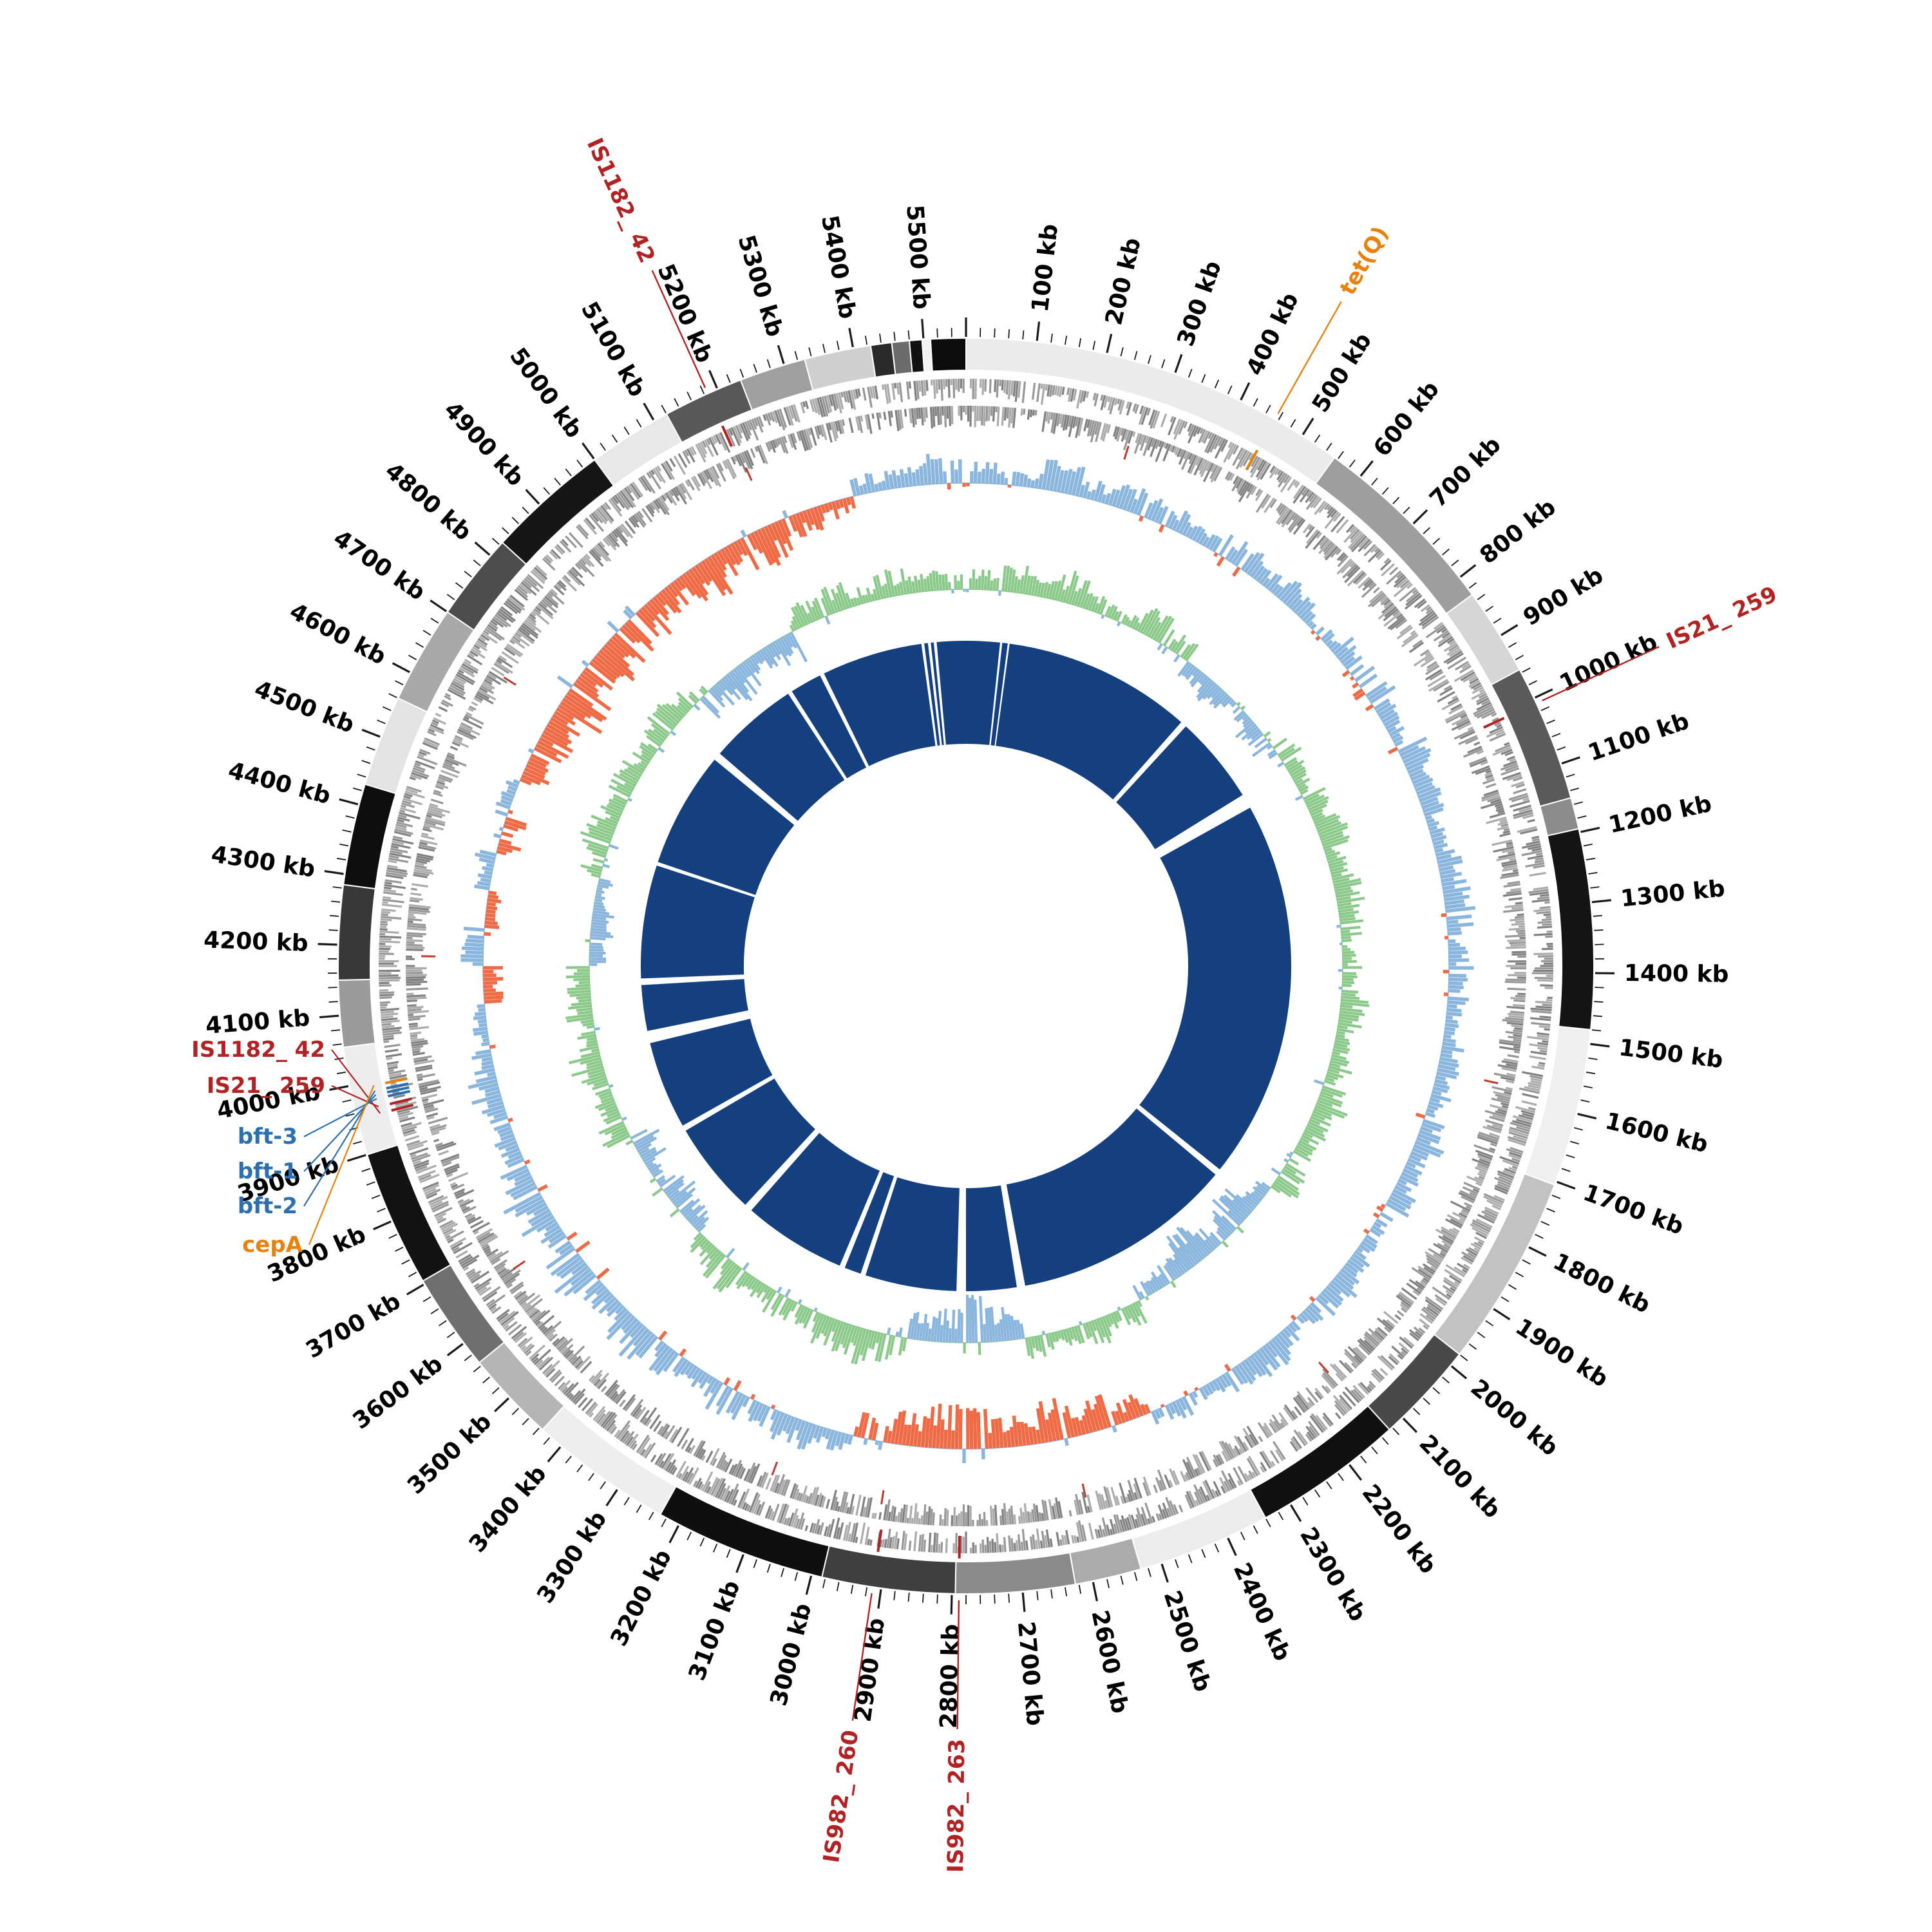 The height and width of the screenshot is (1932, 1932). What do you see at coordinates (1566, 1185) in the screenshot?
I see `major-tick` at bounding box center [1566, 1185].